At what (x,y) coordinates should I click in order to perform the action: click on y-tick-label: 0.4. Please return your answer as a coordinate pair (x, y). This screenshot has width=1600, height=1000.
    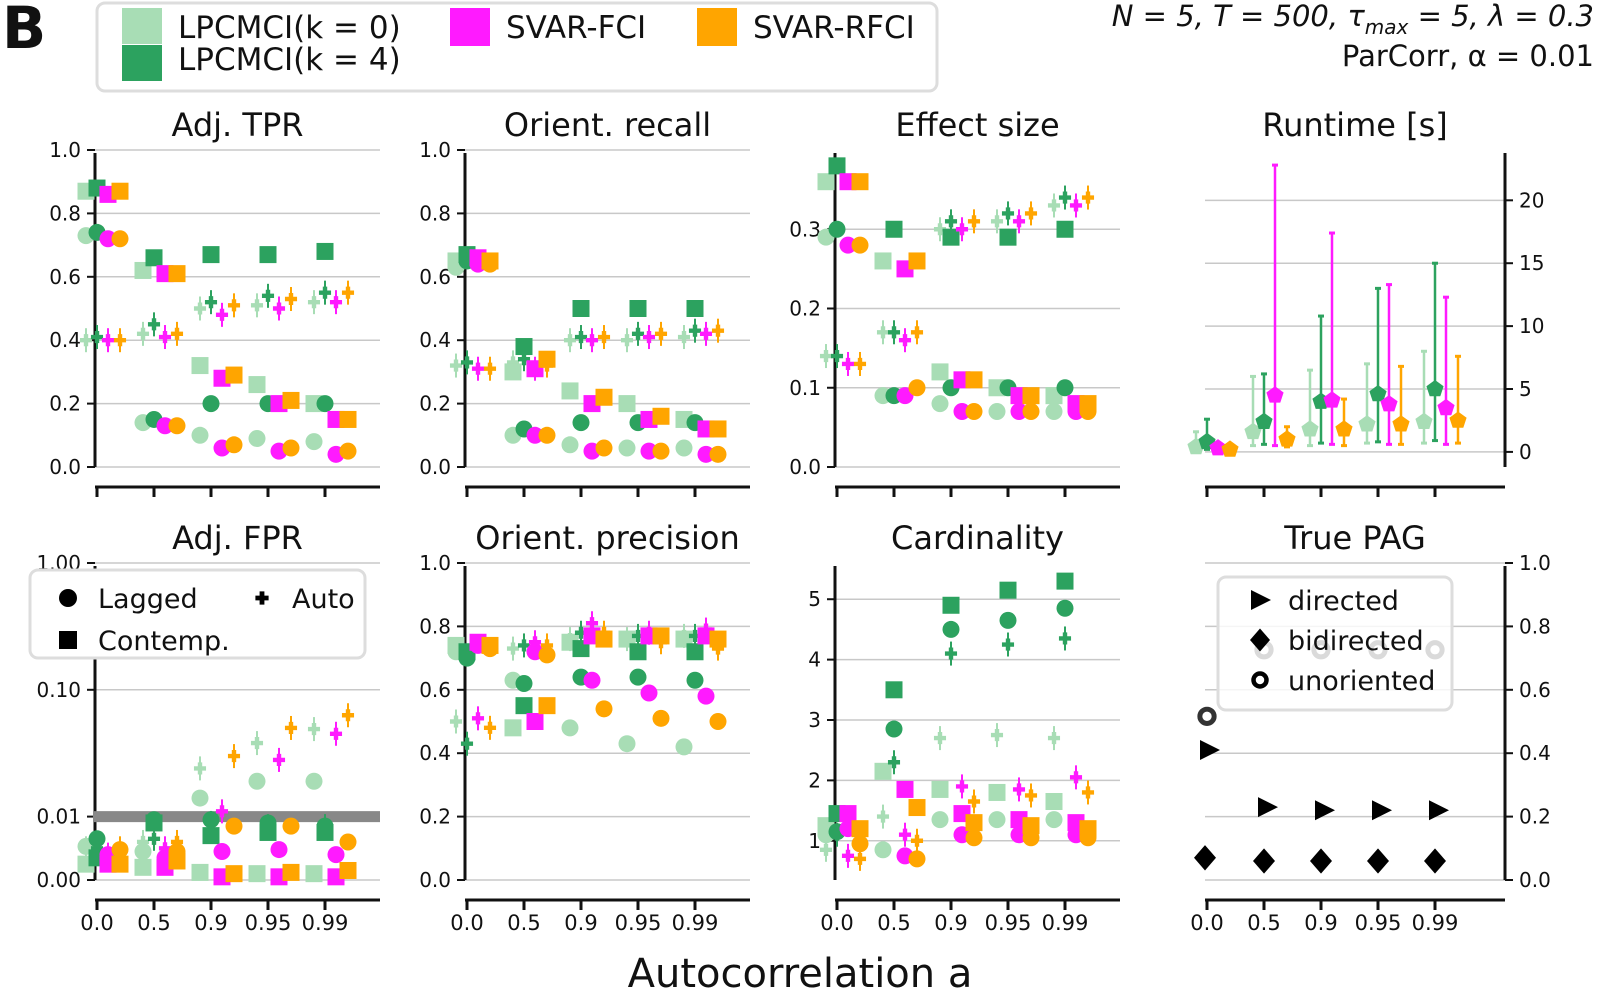
    Looking at the image, I should click on (65, 340).